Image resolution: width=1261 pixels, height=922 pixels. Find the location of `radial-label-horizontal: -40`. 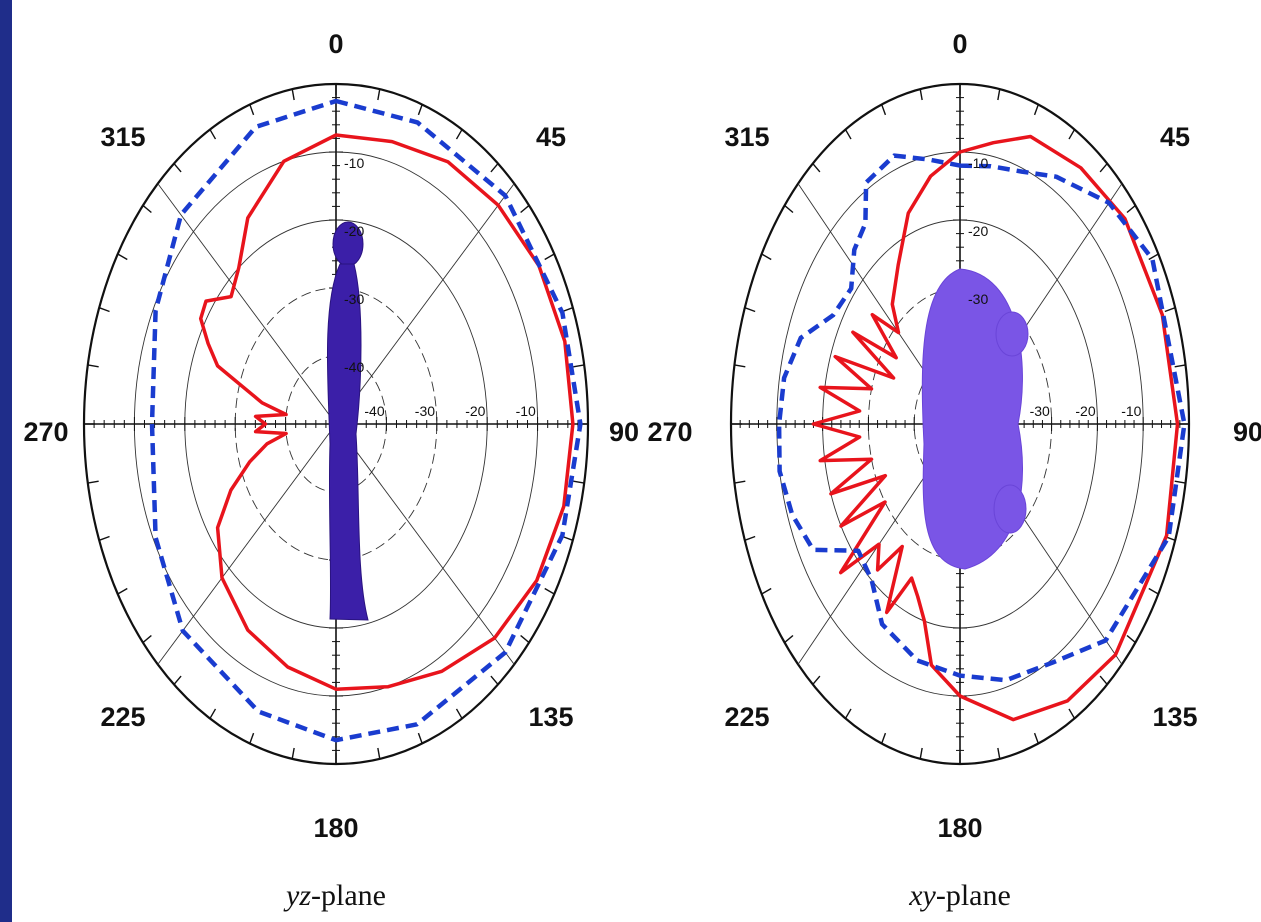

radial-label-horizontal: -40 is located at coordinates (374, 411).